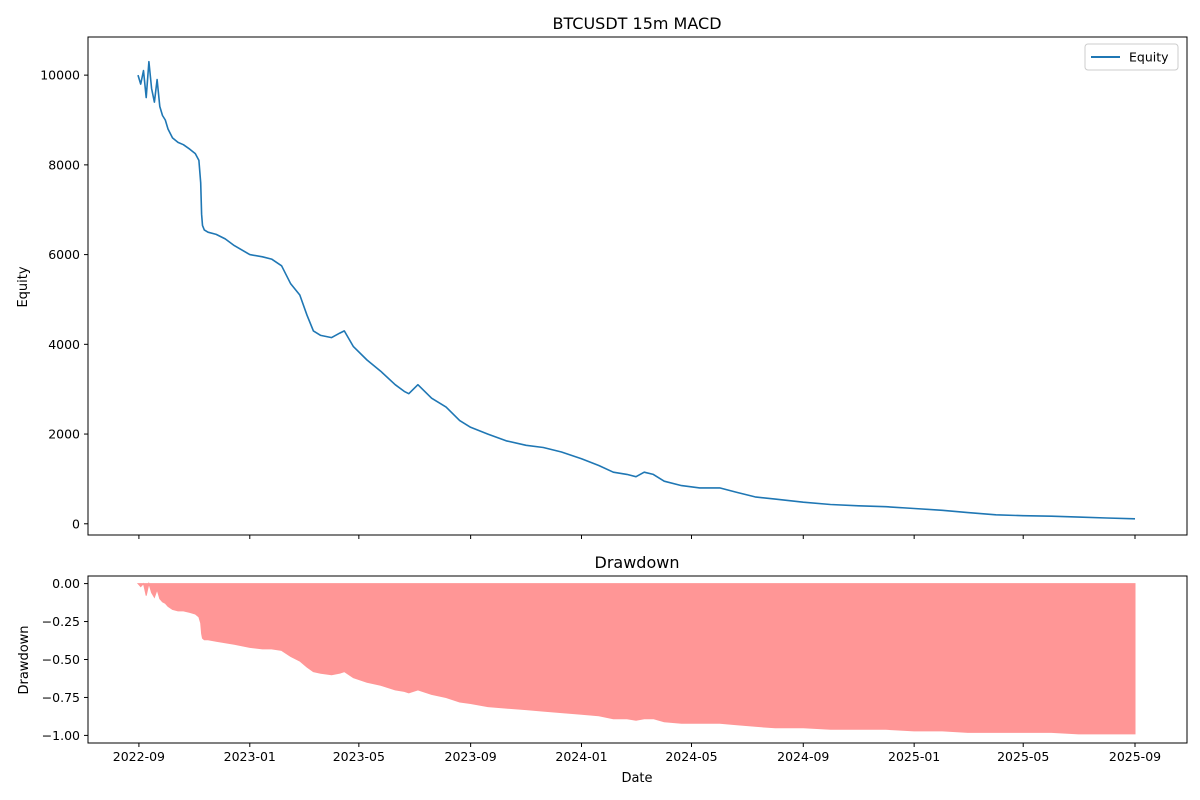  What do you see at coordinates (139, 756) in the screenshot?
I see `x-tick-label: 2022-09` at bounding box center [139, 756].